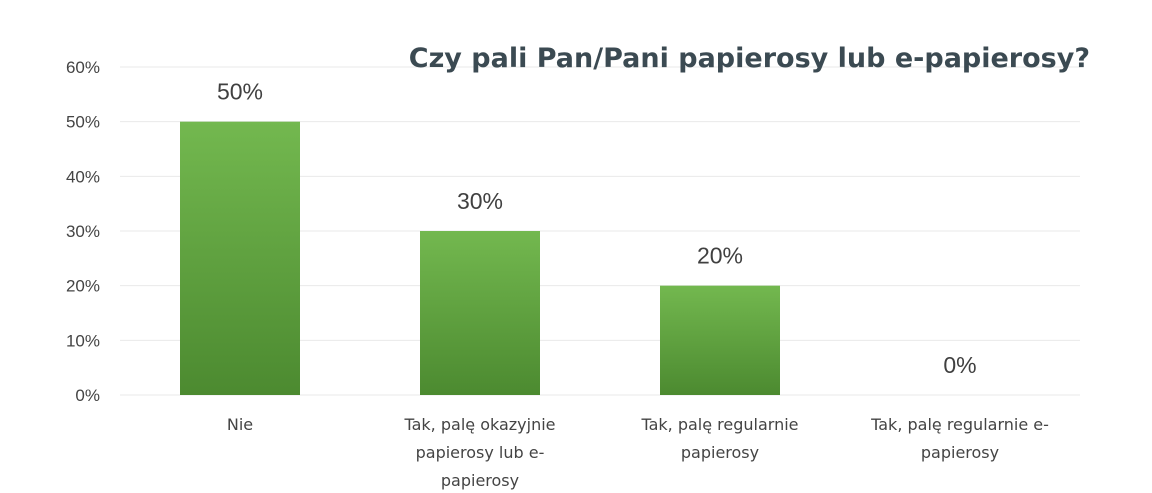 The height and width of the screenshot is (493, 1152). I want to click on y-tick-label: 10%, so click(83, 340).